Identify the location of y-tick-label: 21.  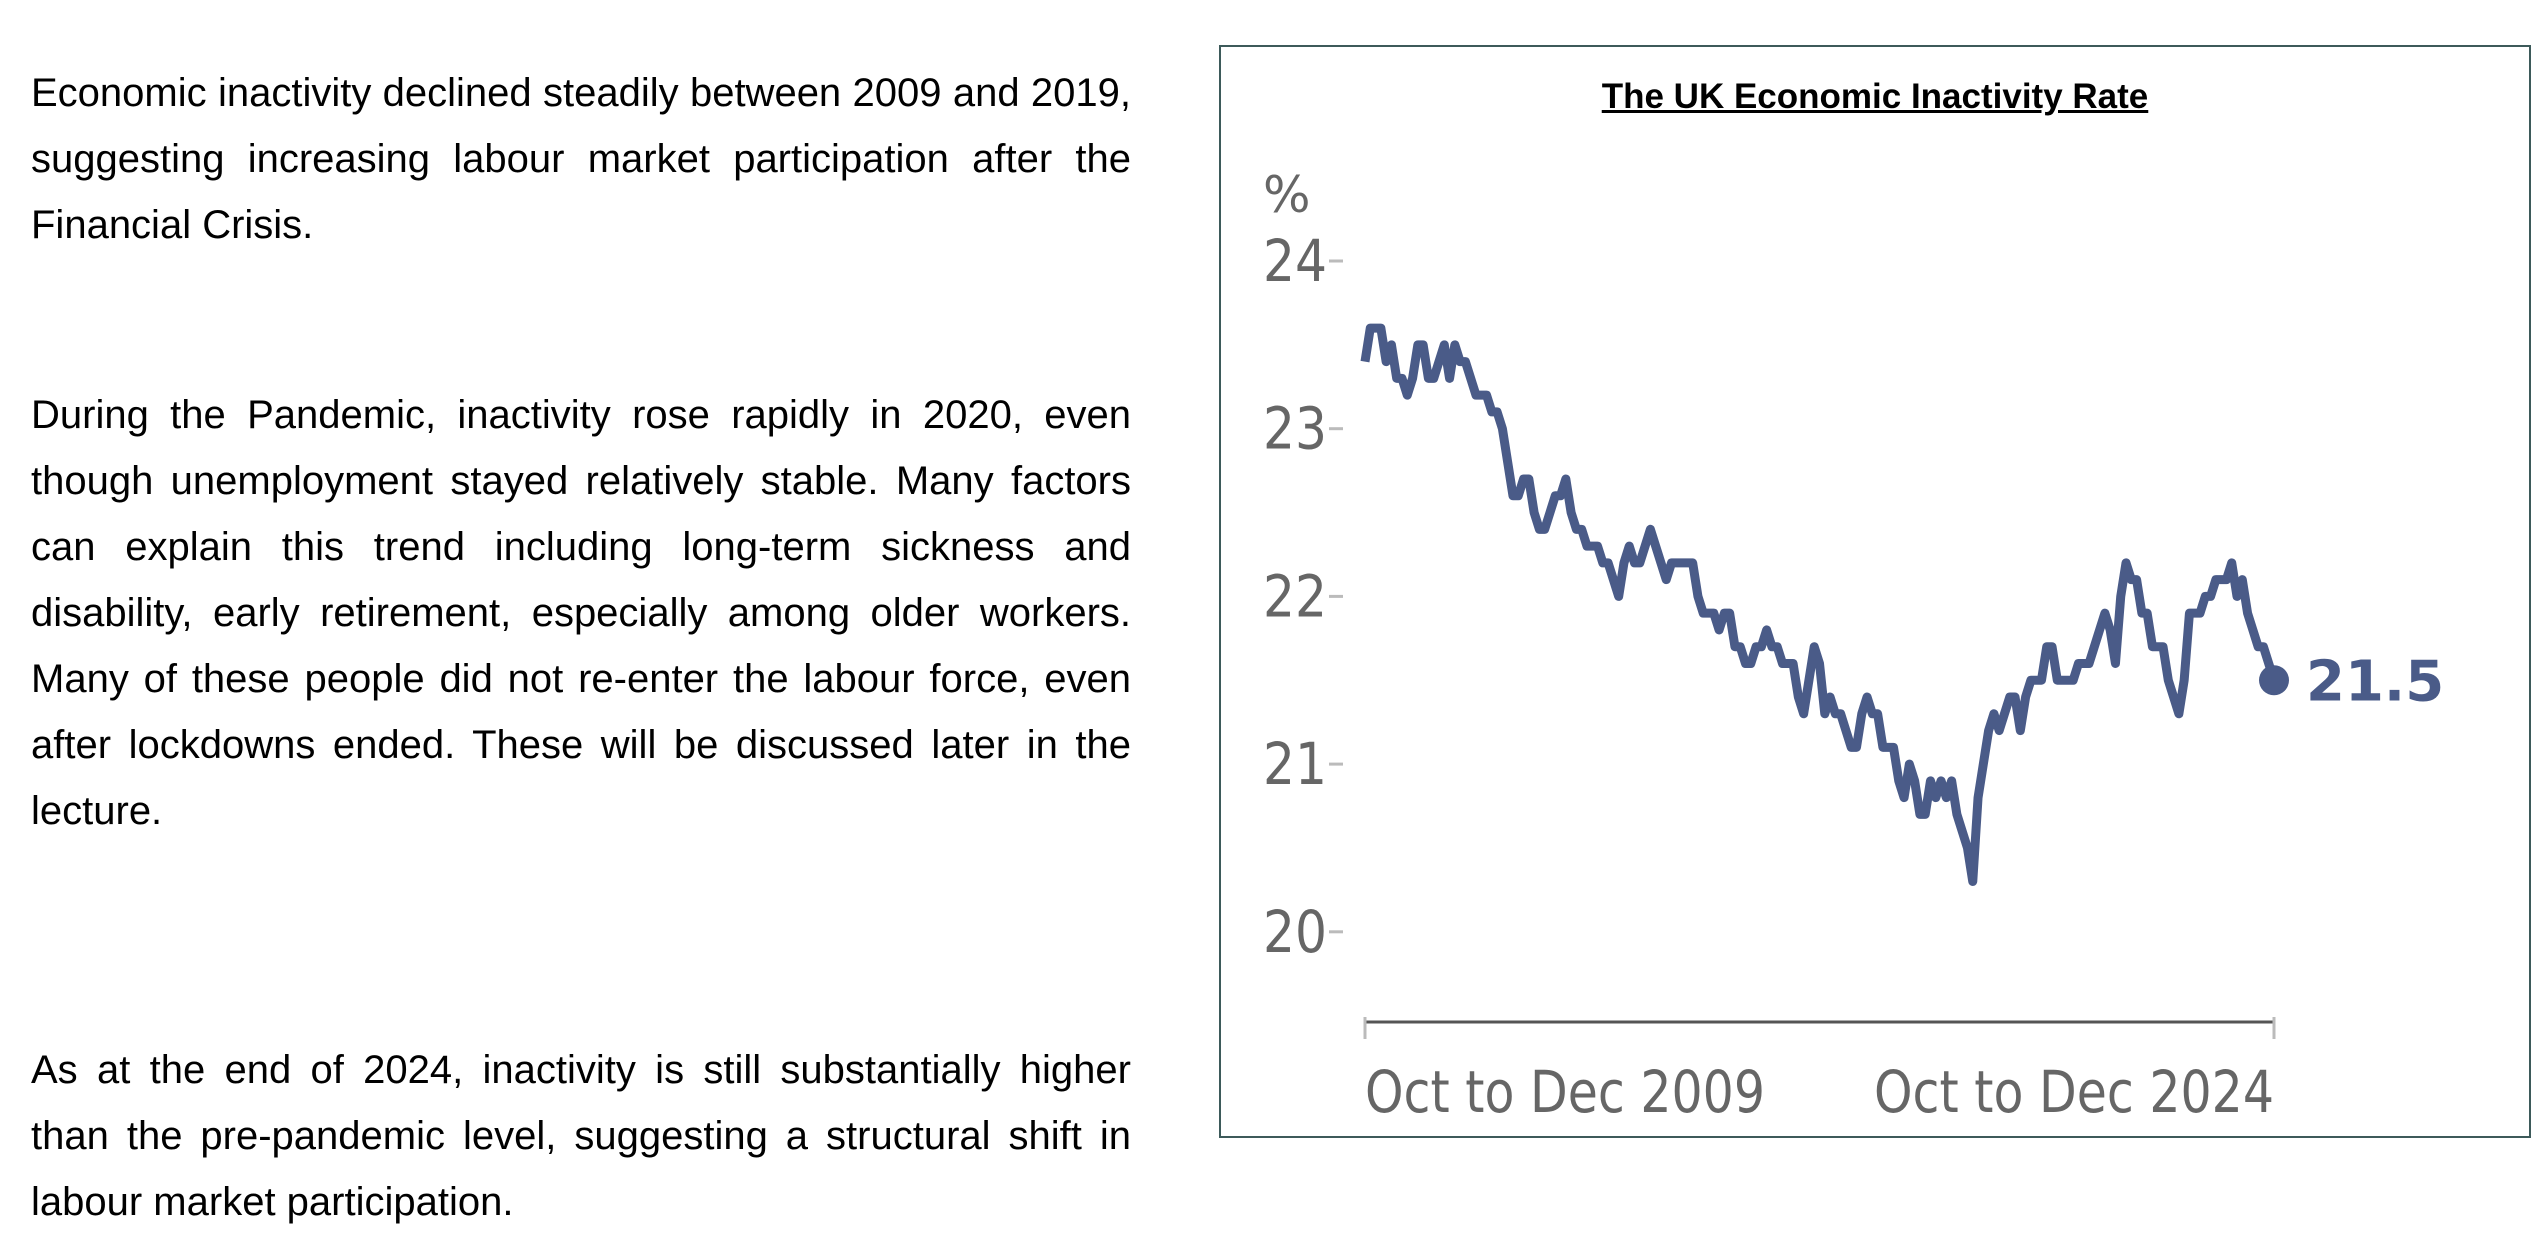
(1295, 764).